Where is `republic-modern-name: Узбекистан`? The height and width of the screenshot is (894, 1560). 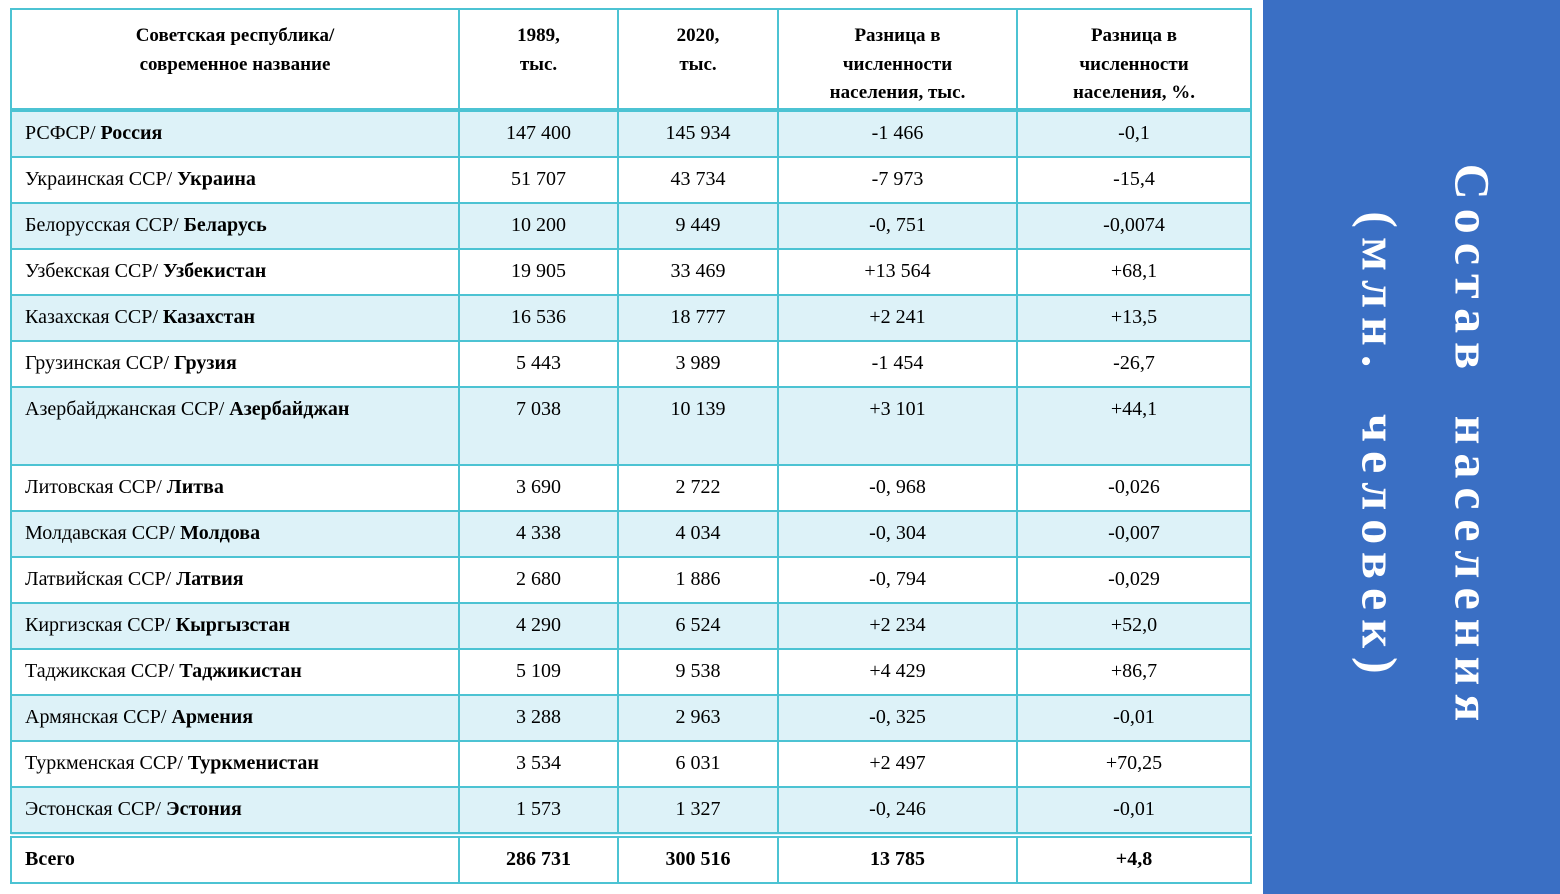 republic-modern-name: Узбекистан is located at coordinates (215, 271).